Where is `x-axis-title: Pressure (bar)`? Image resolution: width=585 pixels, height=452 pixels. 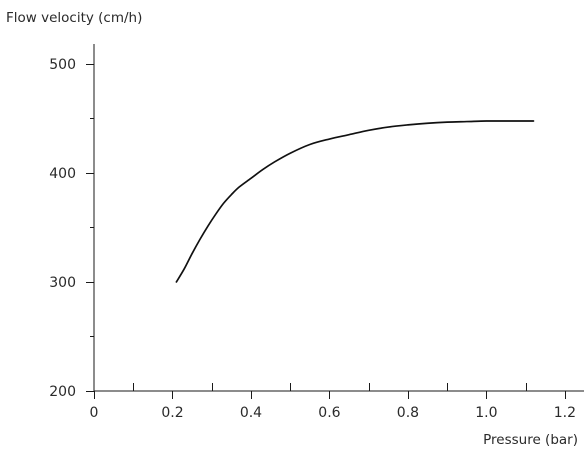 x-axis-title: Pressure (bar) is located at coordinates (530, 440).